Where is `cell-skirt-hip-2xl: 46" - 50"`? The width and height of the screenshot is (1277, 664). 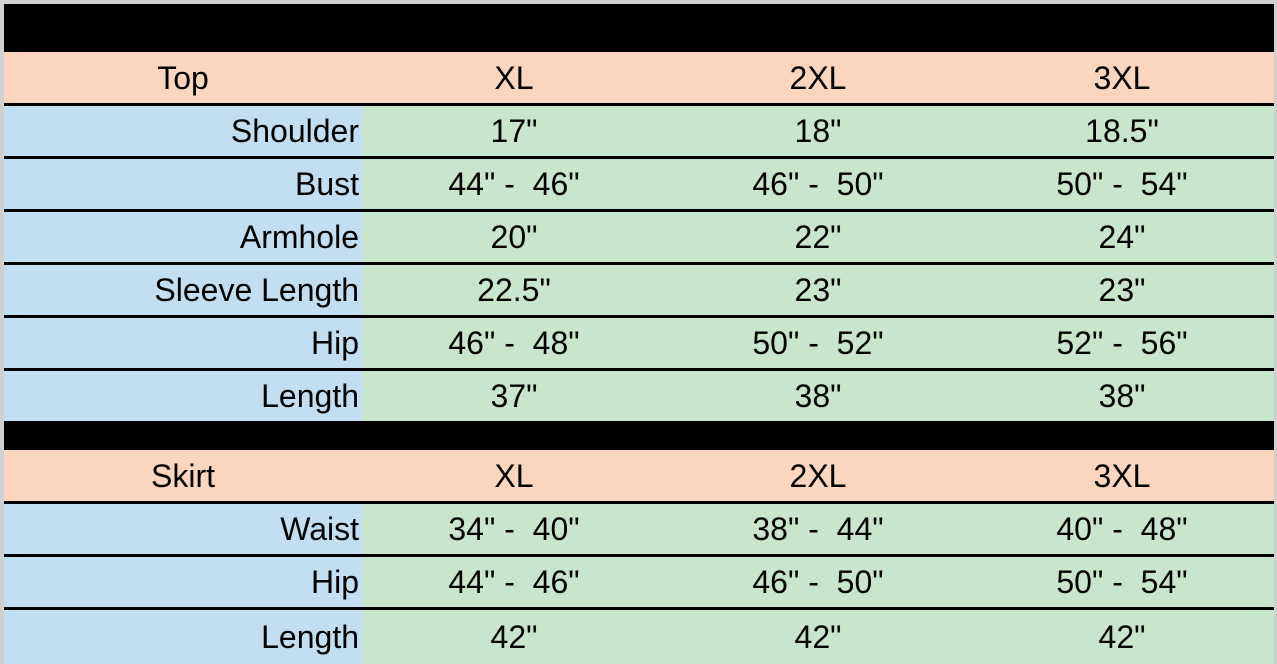
cell-skirt-hip-2xl: 46" - 50" is located at coordinates (818, 582).